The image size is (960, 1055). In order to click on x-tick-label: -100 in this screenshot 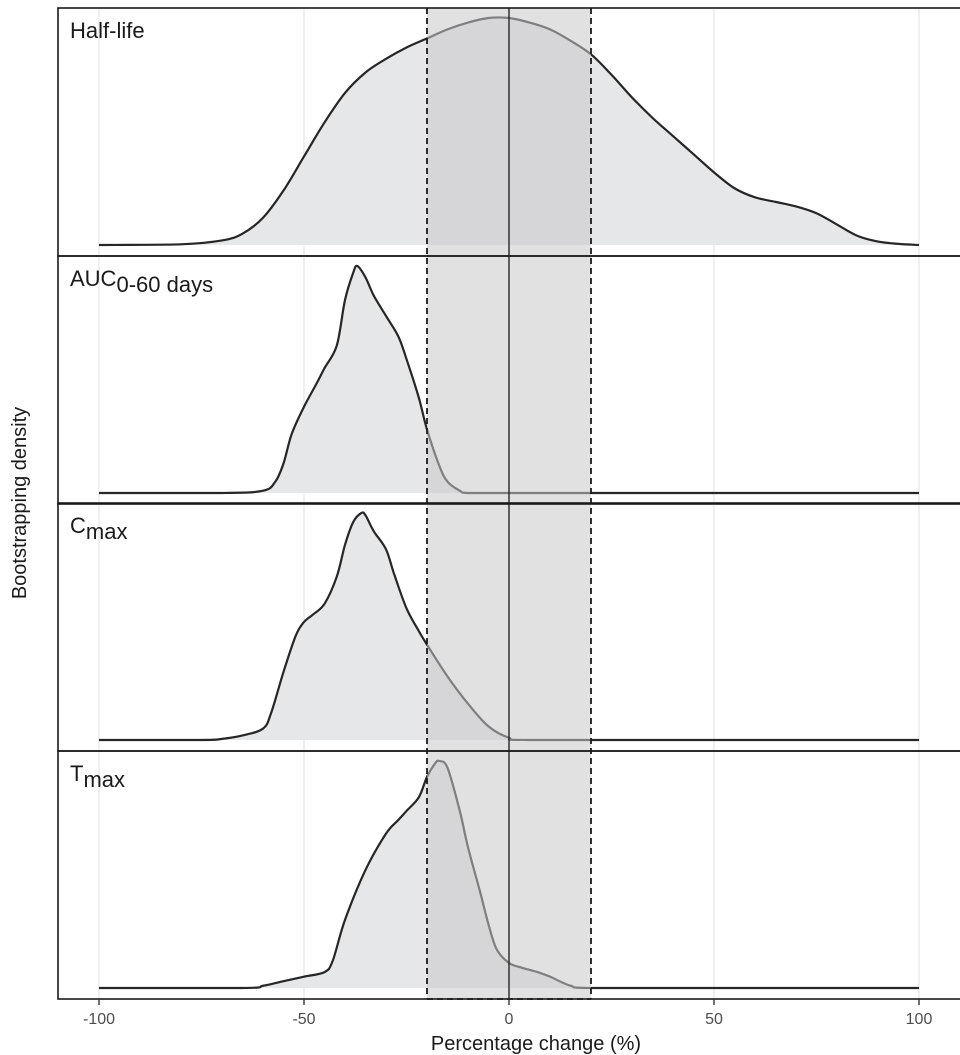, I will do `click(99, 1019)`.